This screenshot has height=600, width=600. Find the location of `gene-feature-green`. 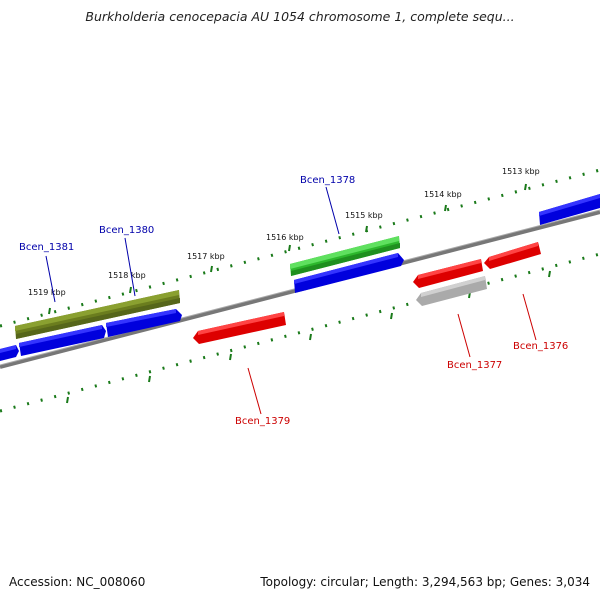

gene-feature-green is located at coordinates (345, 256).